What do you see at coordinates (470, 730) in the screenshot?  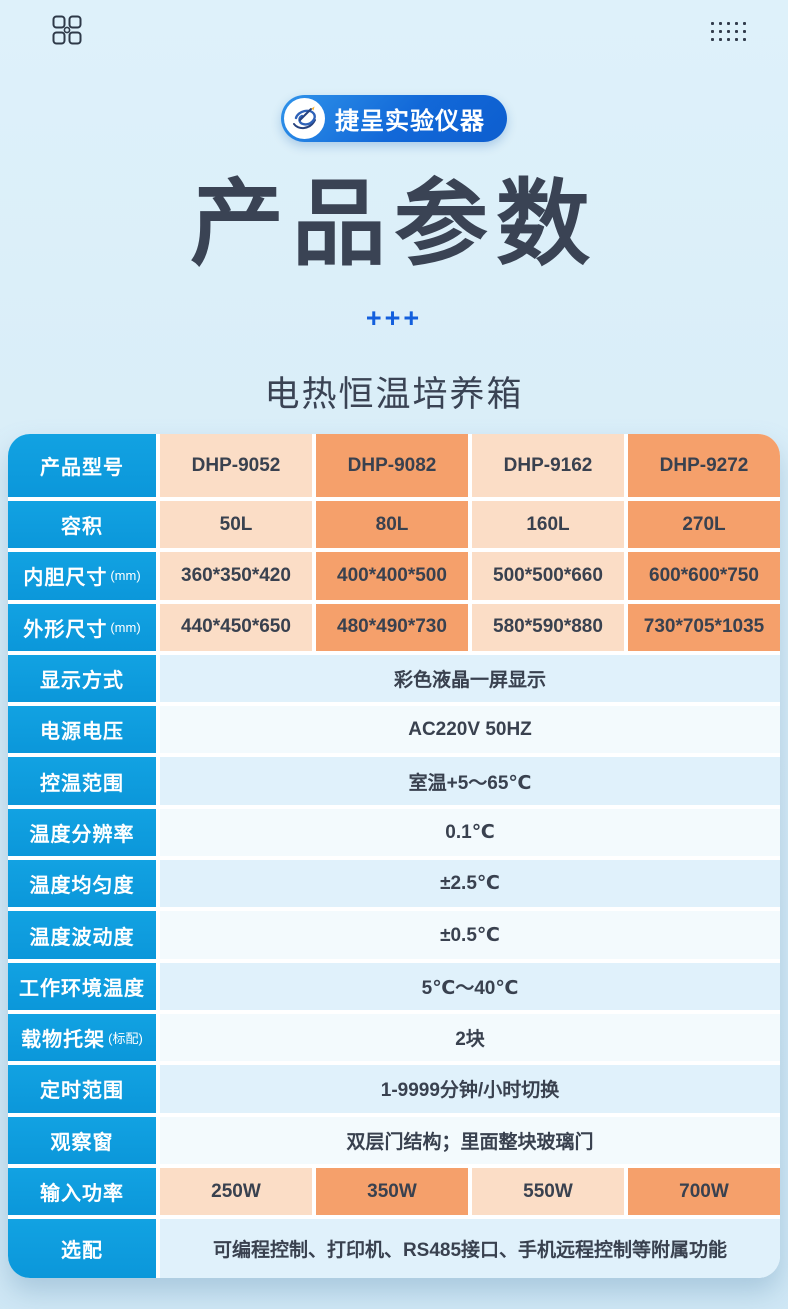 I see `cell-voltage: AC220V 50HZ` at bounding box center [470, 730].